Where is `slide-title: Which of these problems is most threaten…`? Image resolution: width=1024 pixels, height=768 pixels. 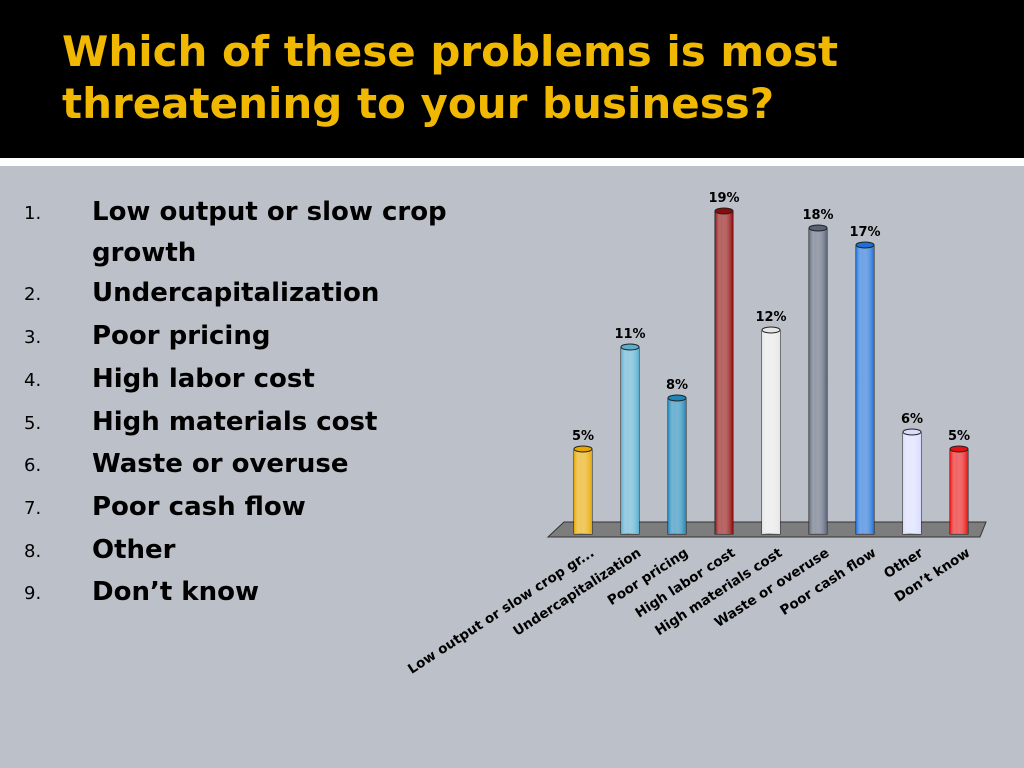
slide-title: Which of these problems is most threaten… is located at coordinates (450, 77).